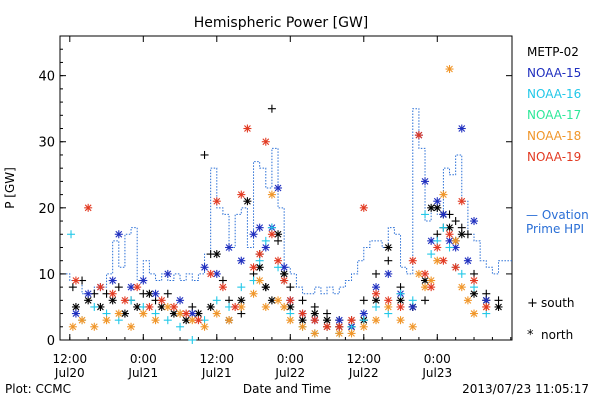 This screenshot has width=600, height=400. I want to click on y-axis-label: P [GW], so click(10, 188).